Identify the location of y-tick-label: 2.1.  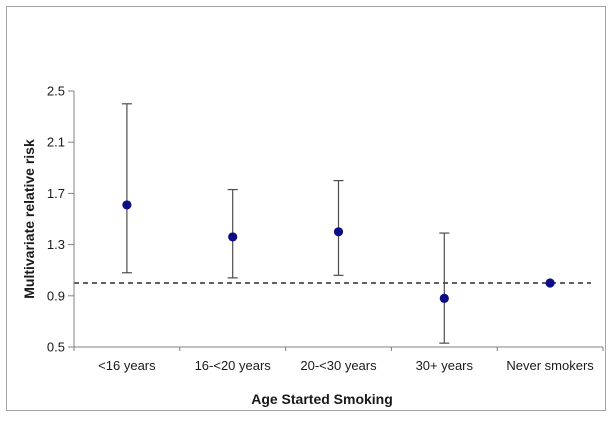
(56, 142).